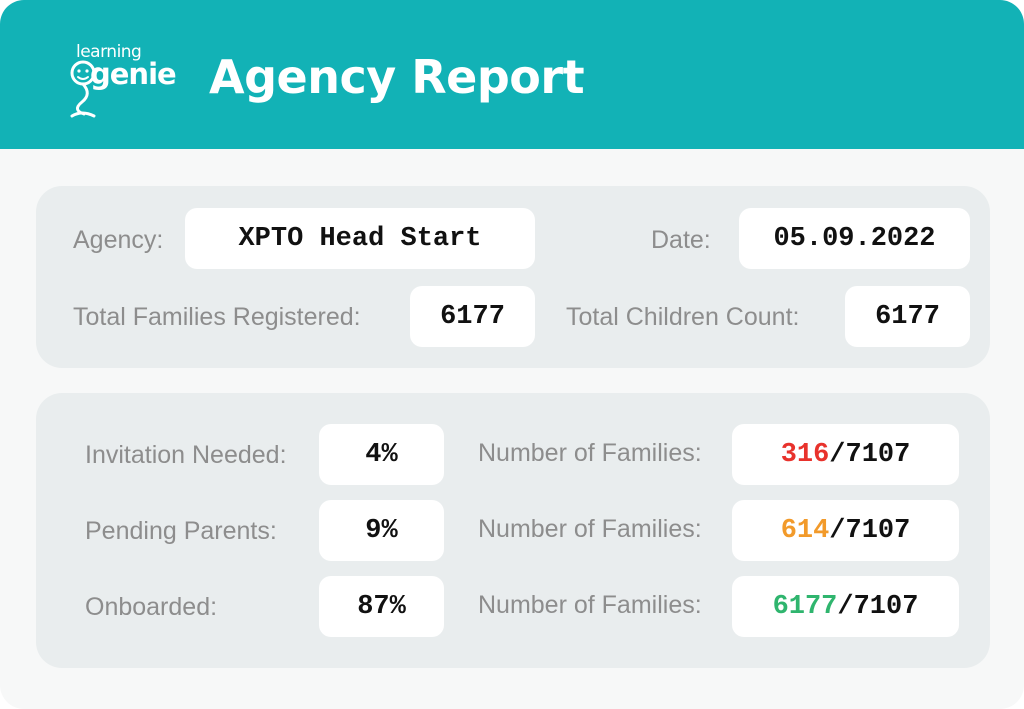  What do you see at coordinates (472, 316) in the screenshot?
I see `total-families-value: 6177` at bounding box center [472, 316].